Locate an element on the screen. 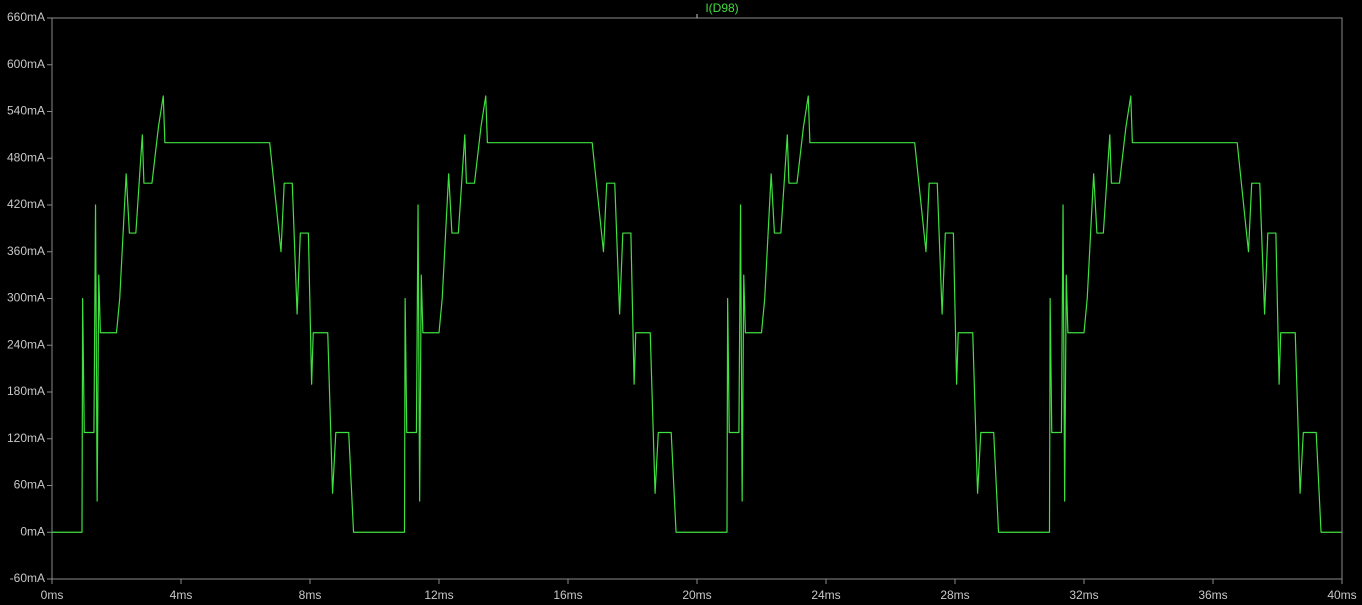  y-tick-label: 420mA is located at coordinates (26, 204).